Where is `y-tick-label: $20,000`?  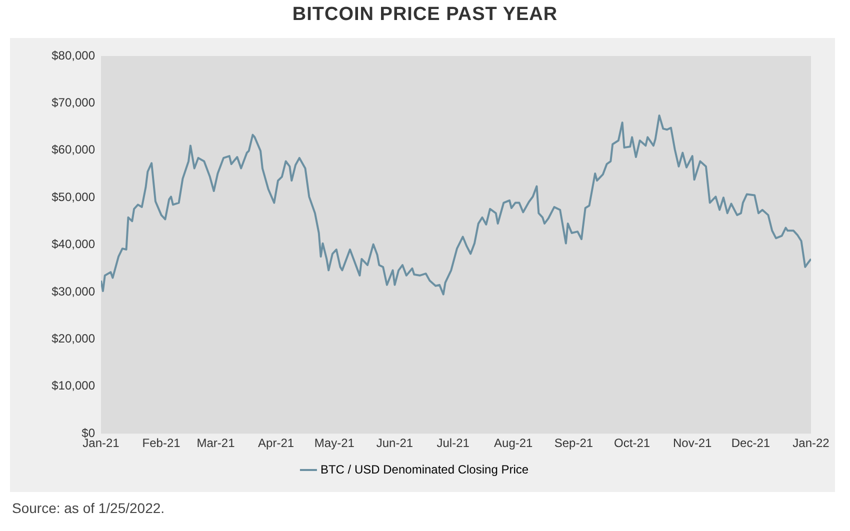 y-tick-label: $20,000 is located at coordinates (74, 339).